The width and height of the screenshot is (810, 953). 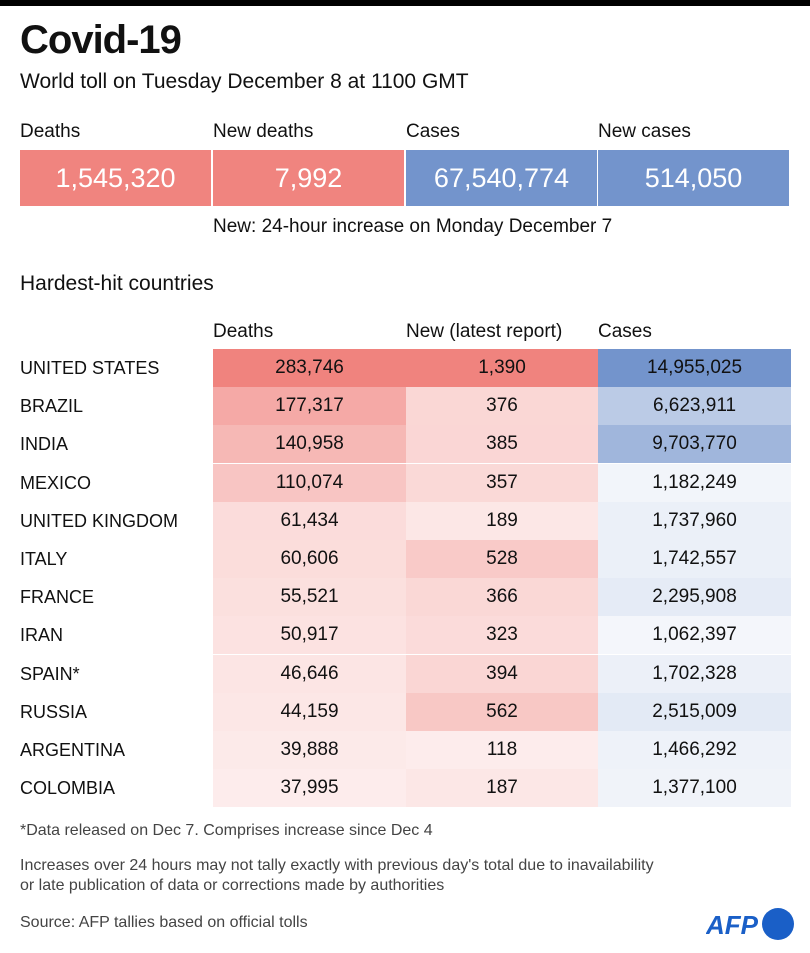 What do you see at coordinates (52, 406) in the screenshot?
I see `row-label-country: BRAZIL` at bounding box center [52, 406].